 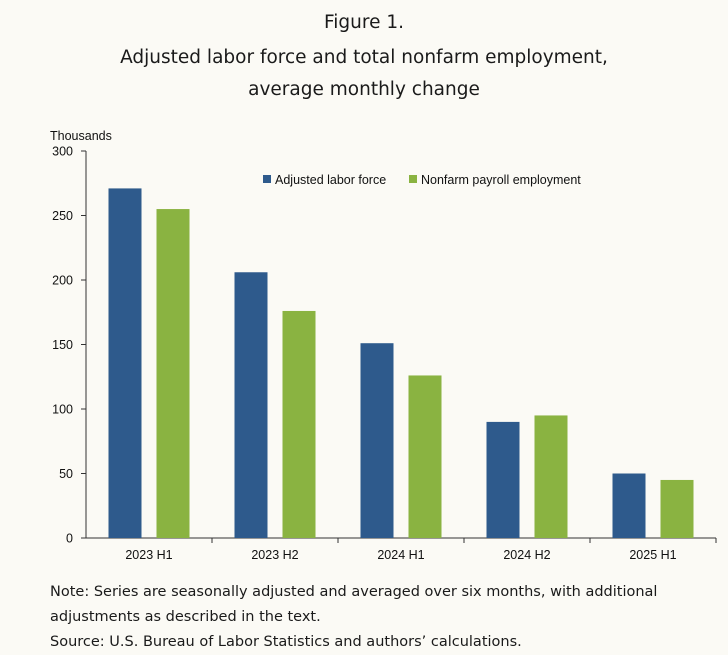 I want to click on y-axis-label: Thousands, so click(x=81, y=136).